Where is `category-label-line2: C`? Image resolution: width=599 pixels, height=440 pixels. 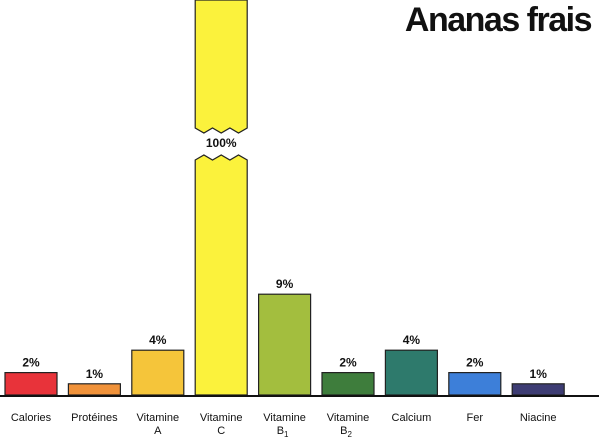
category-label-line2: C is located at coordinates (221, 431).